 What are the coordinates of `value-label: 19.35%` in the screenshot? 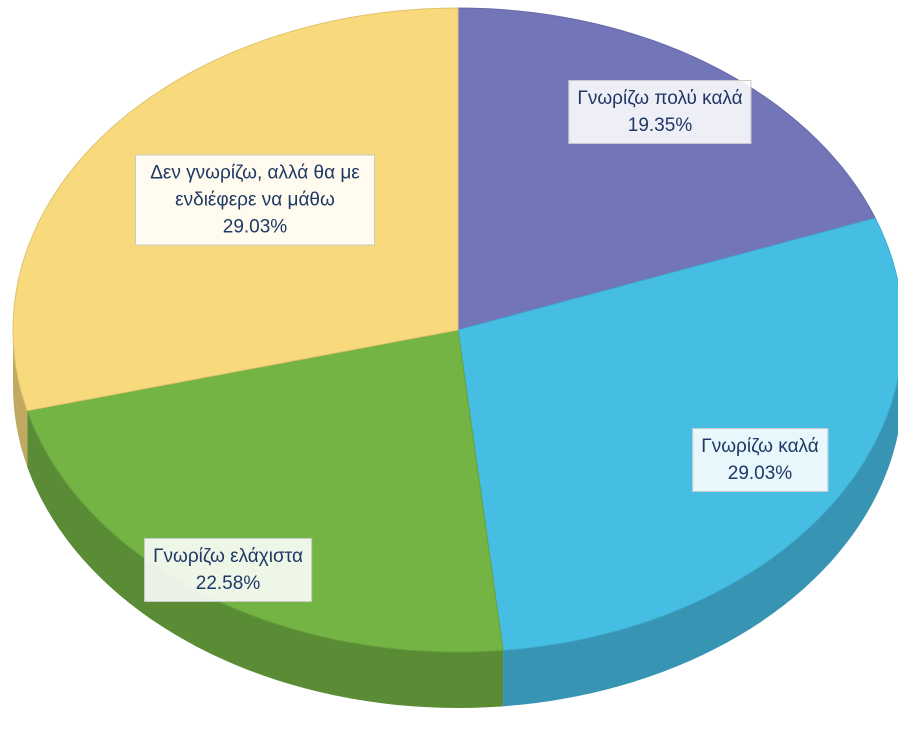 It's located at (660, 125).